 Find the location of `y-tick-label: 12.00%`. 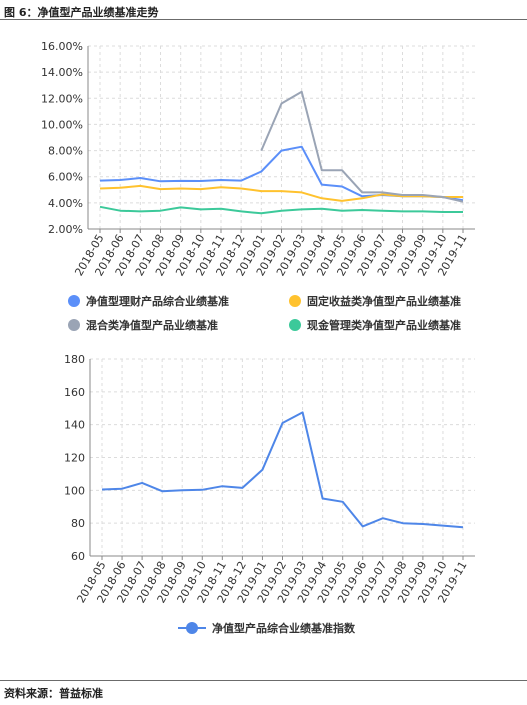

y-tick-label: 12.00% is located at coordinates (62, 98).